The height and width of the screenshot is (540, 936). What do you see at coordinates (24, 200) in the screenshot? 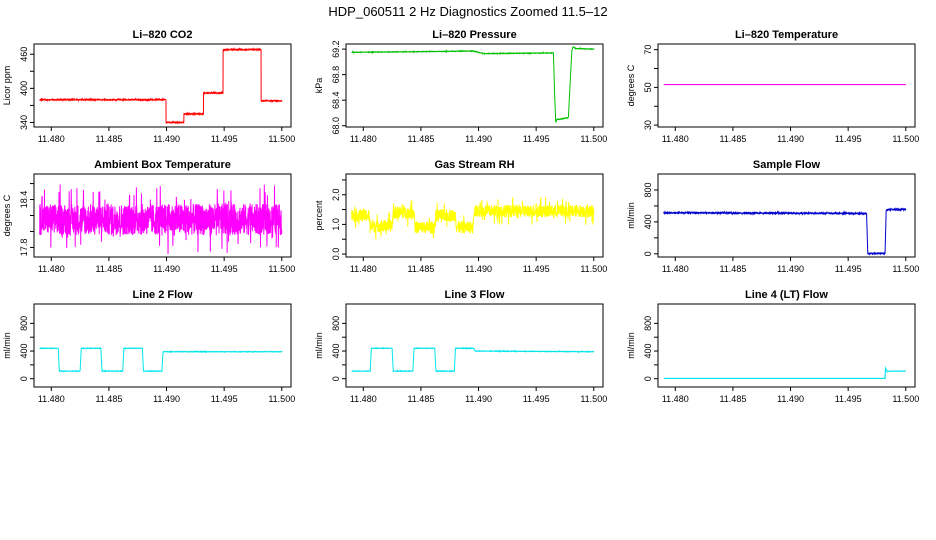
I see `y-tick-label: 18.4` at bounding box center [24, 200].